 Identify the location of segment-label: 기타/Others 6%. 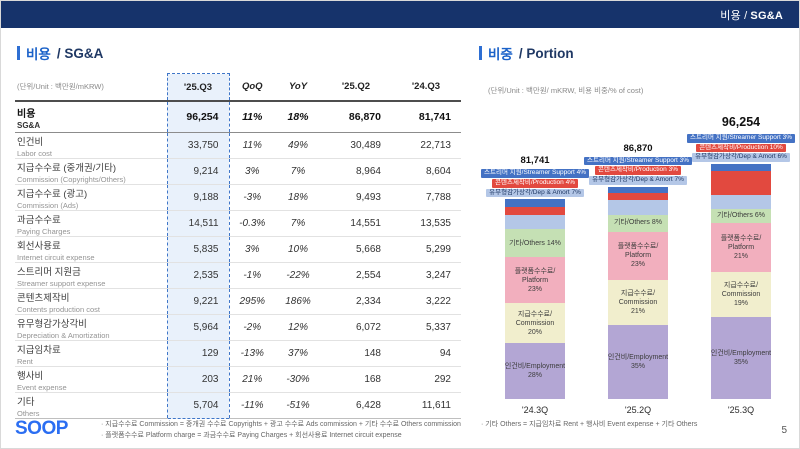
(741, 216).